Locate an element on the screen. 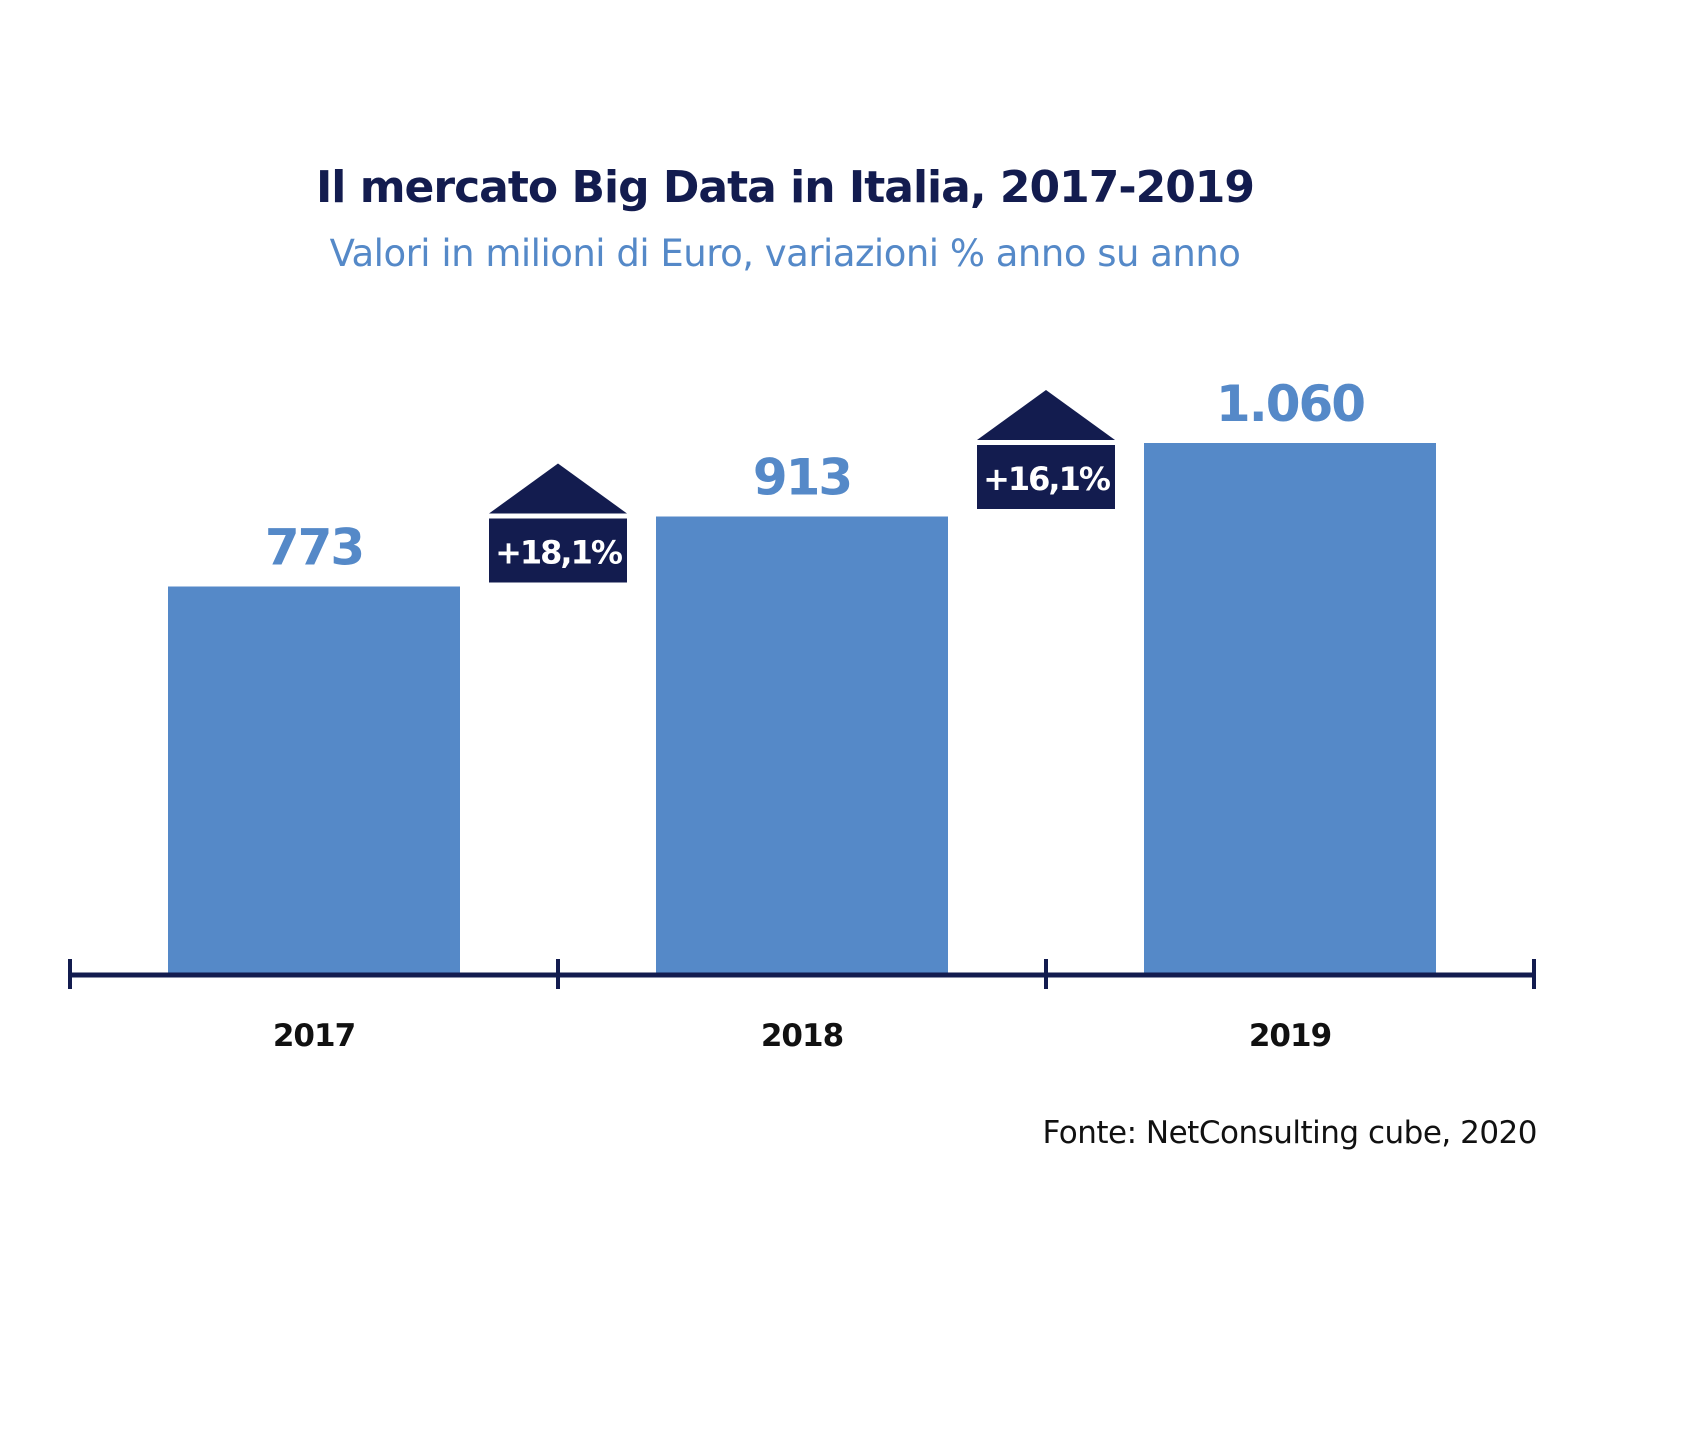 The image size is (1692, 1435). value-label-2018: 913 is located at coordinates (802, 478).